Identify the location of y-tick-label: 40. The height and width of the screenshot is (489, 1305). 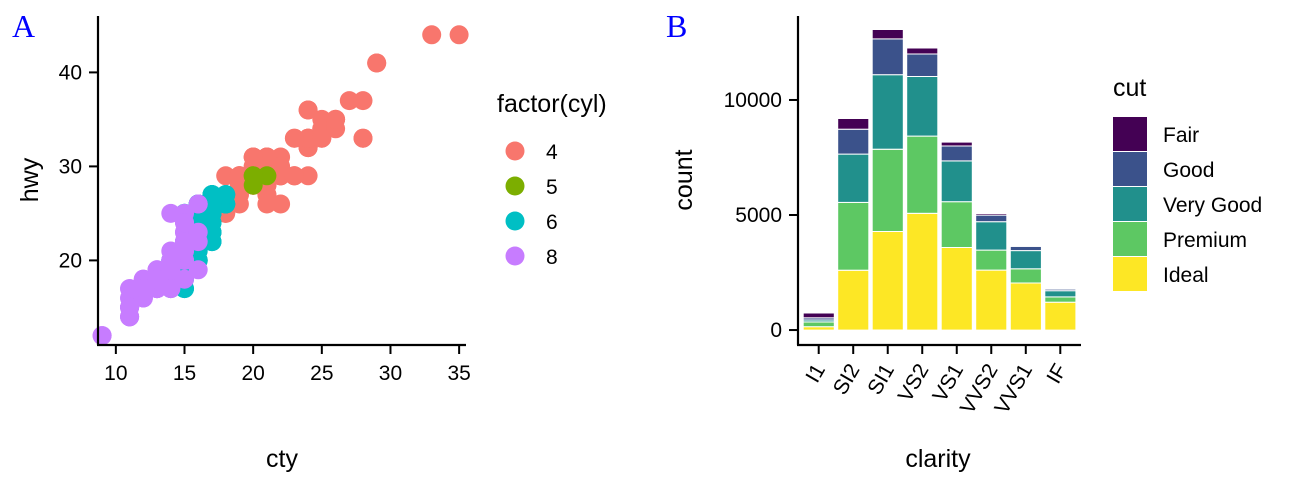
(70, 72).